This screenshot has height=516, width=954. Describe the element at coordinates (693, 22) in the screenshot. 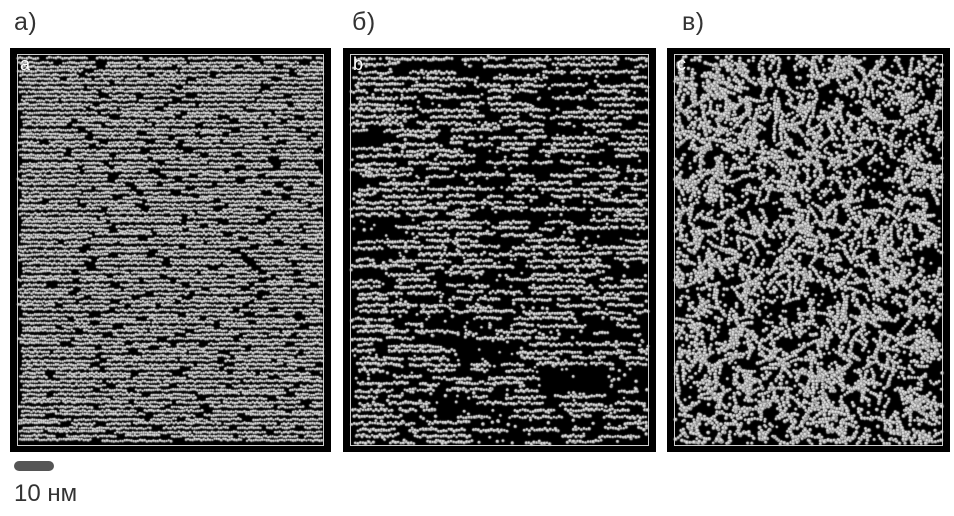

I see `panel-caption-c: в)` at that location.